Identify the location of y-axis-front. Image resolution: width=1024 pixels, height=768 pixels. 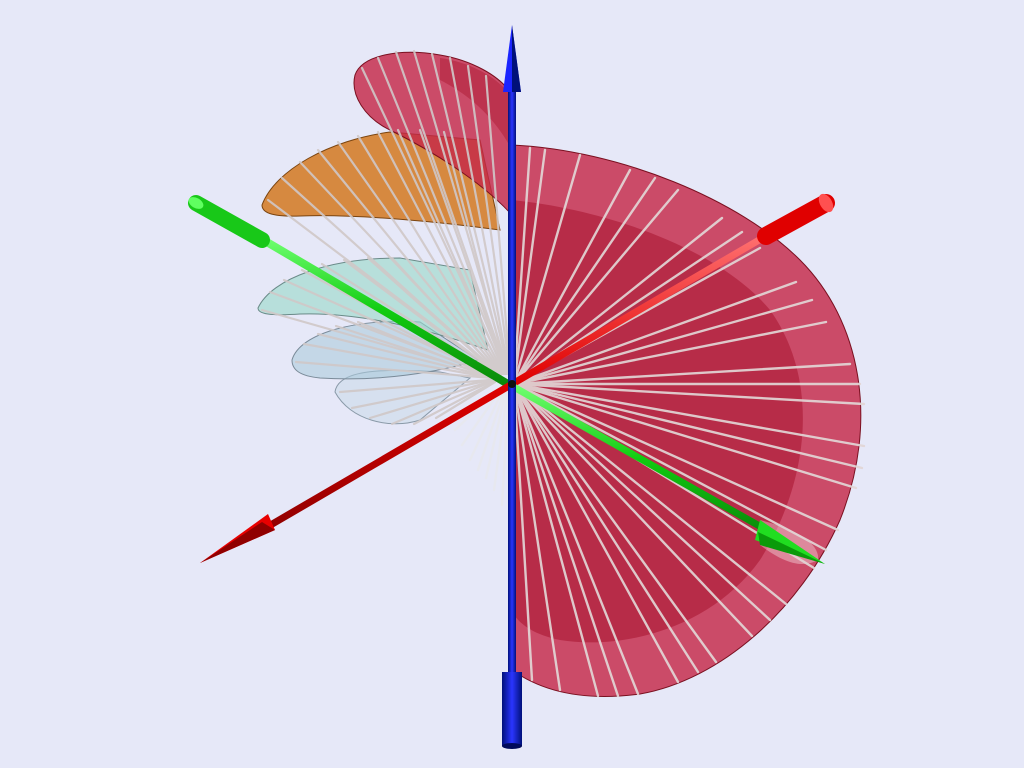
(666, 473).